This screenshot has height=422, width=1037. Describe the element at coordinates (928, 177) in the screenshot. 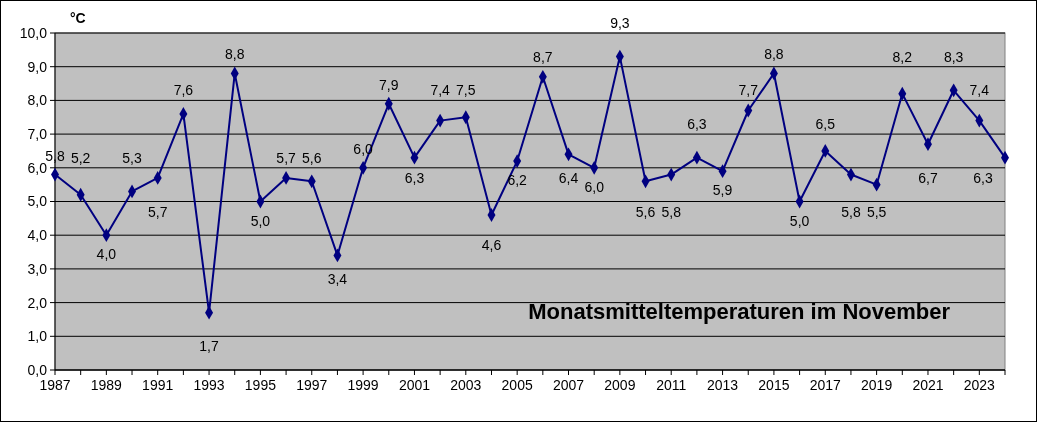

I see `data-label: 6,7` at that location.